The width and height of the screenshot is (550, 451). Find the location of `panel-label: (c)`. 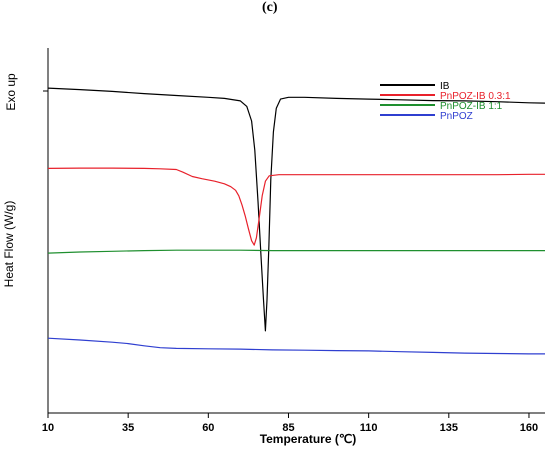

panel-label: (c) is located at coordinates (270, 7).